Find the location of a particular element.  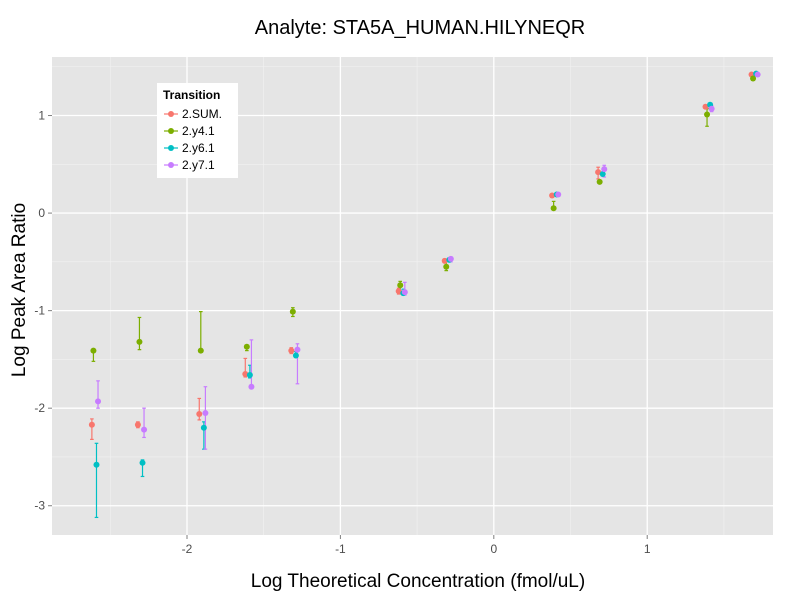

y-tick-label: -3 is located at coordinates (39, 506).